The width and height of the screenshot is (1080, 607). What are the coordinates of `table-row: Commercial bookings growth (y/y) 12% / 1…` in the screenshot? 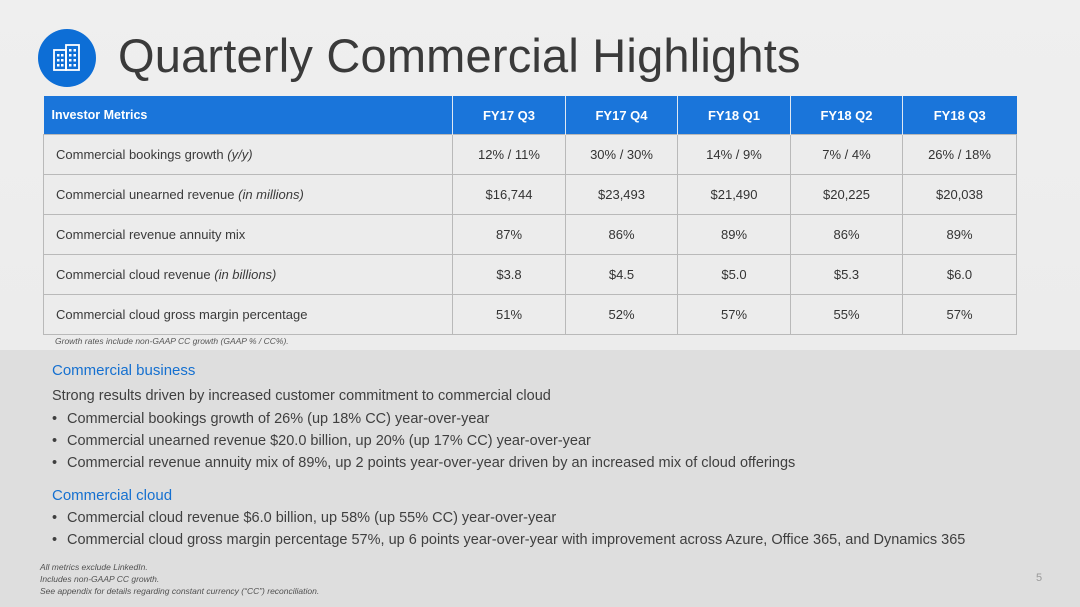 It's located at (530, 154).